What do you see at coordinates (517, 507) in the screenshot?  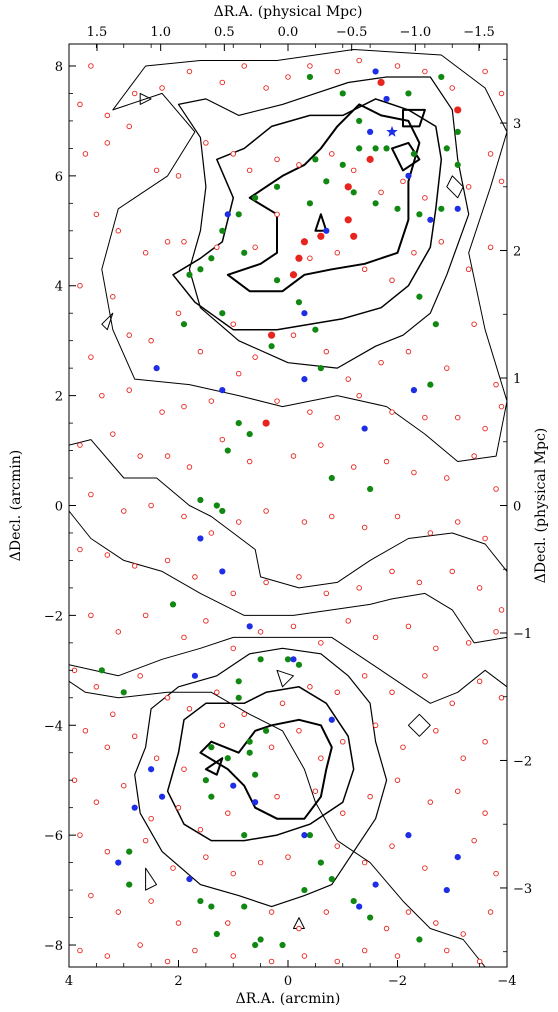 I see `y2-tick-label: 0` at bounding box center [517, 507].